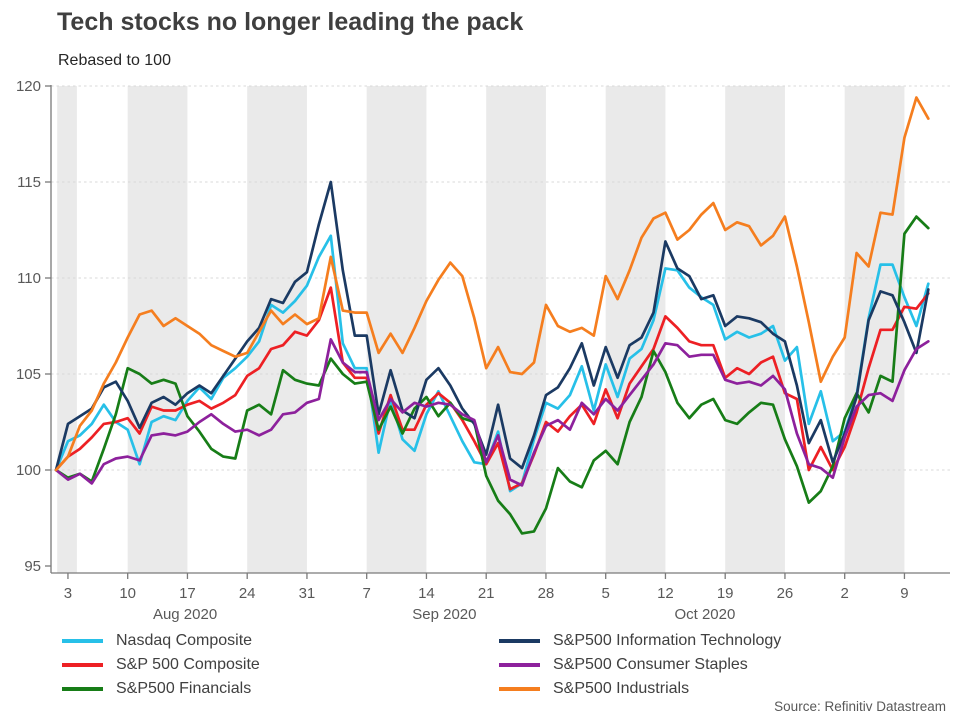 Image resolution: width=960 pixels, height=720 pixels. I want to click on legend-item-s-p500-financials: S&P500 Financials, so click(161, 689).